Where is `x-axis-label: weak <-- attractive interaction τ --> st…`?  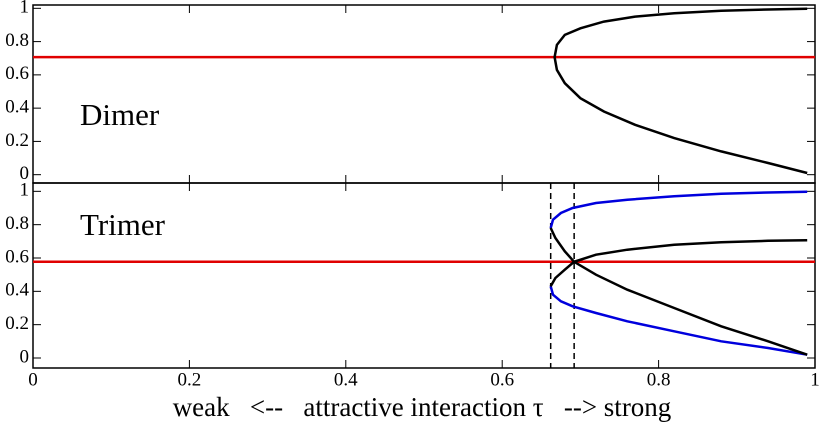
x-axis-label: weak <-- attractive interaction τ --> st… is located at coordinates (422, 407).